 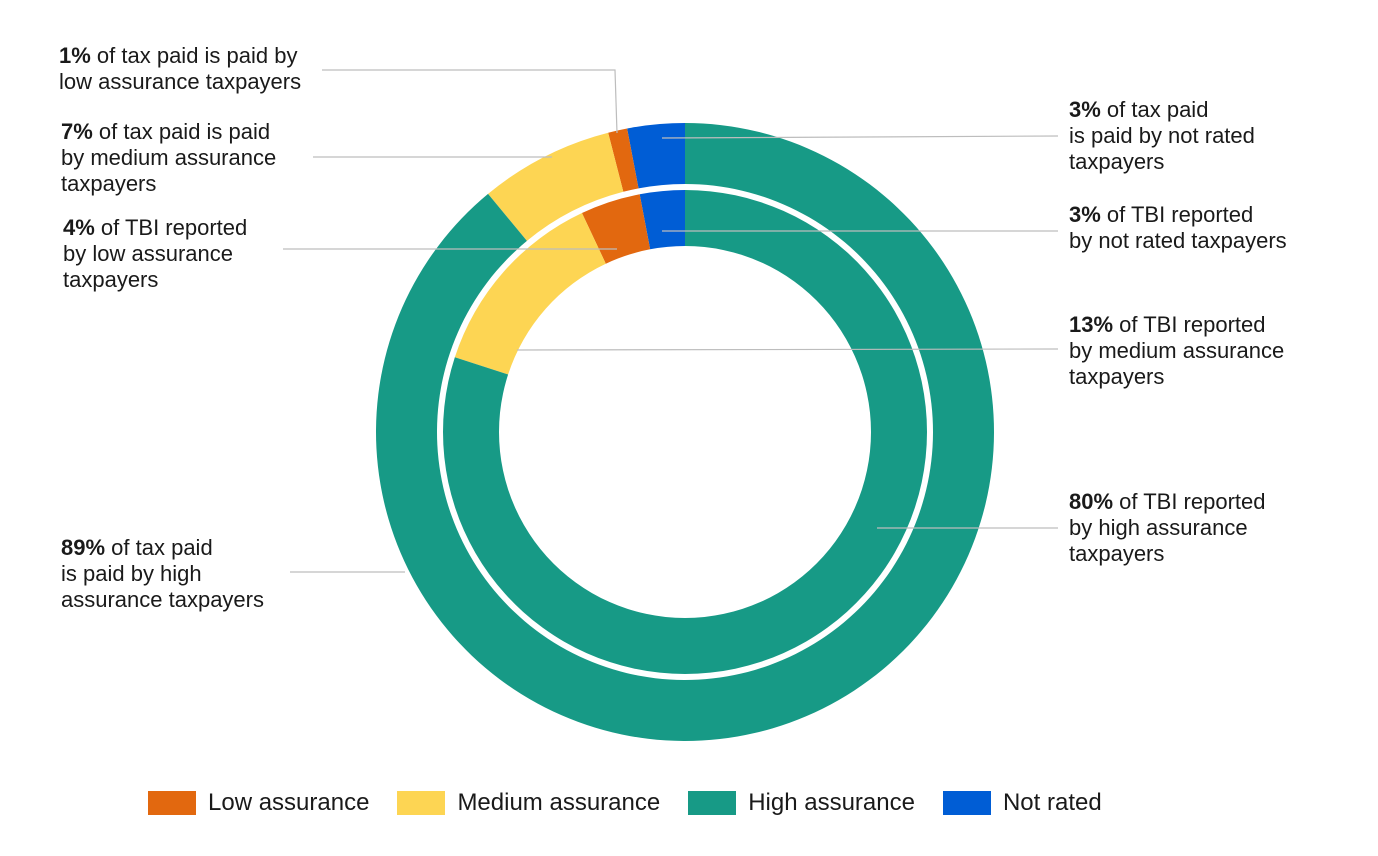 I want to click on legend-item-high: High assurance, so click(x=801, y=803).